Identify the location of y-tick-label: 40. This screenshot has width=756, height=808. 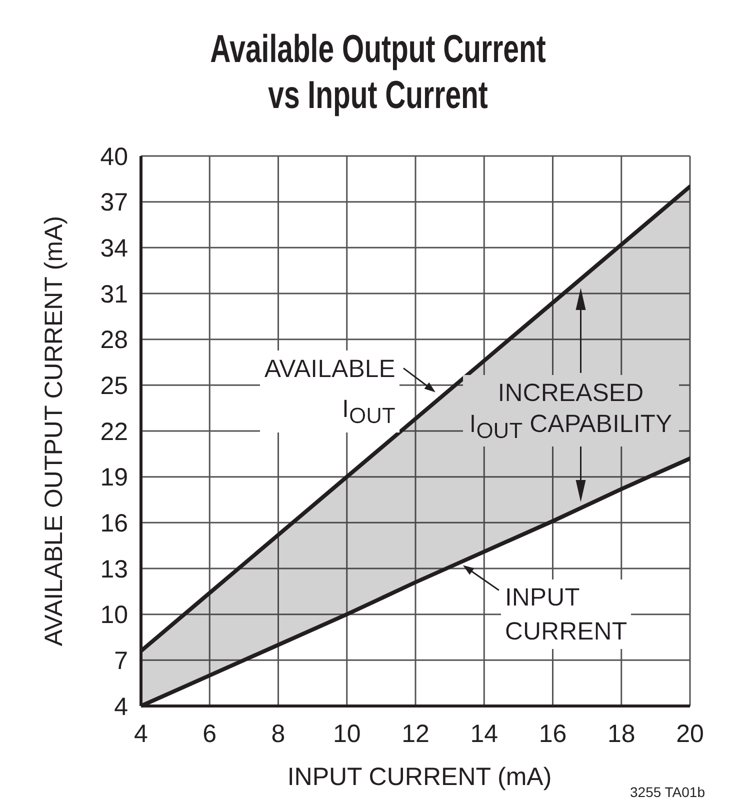
(114, 156).